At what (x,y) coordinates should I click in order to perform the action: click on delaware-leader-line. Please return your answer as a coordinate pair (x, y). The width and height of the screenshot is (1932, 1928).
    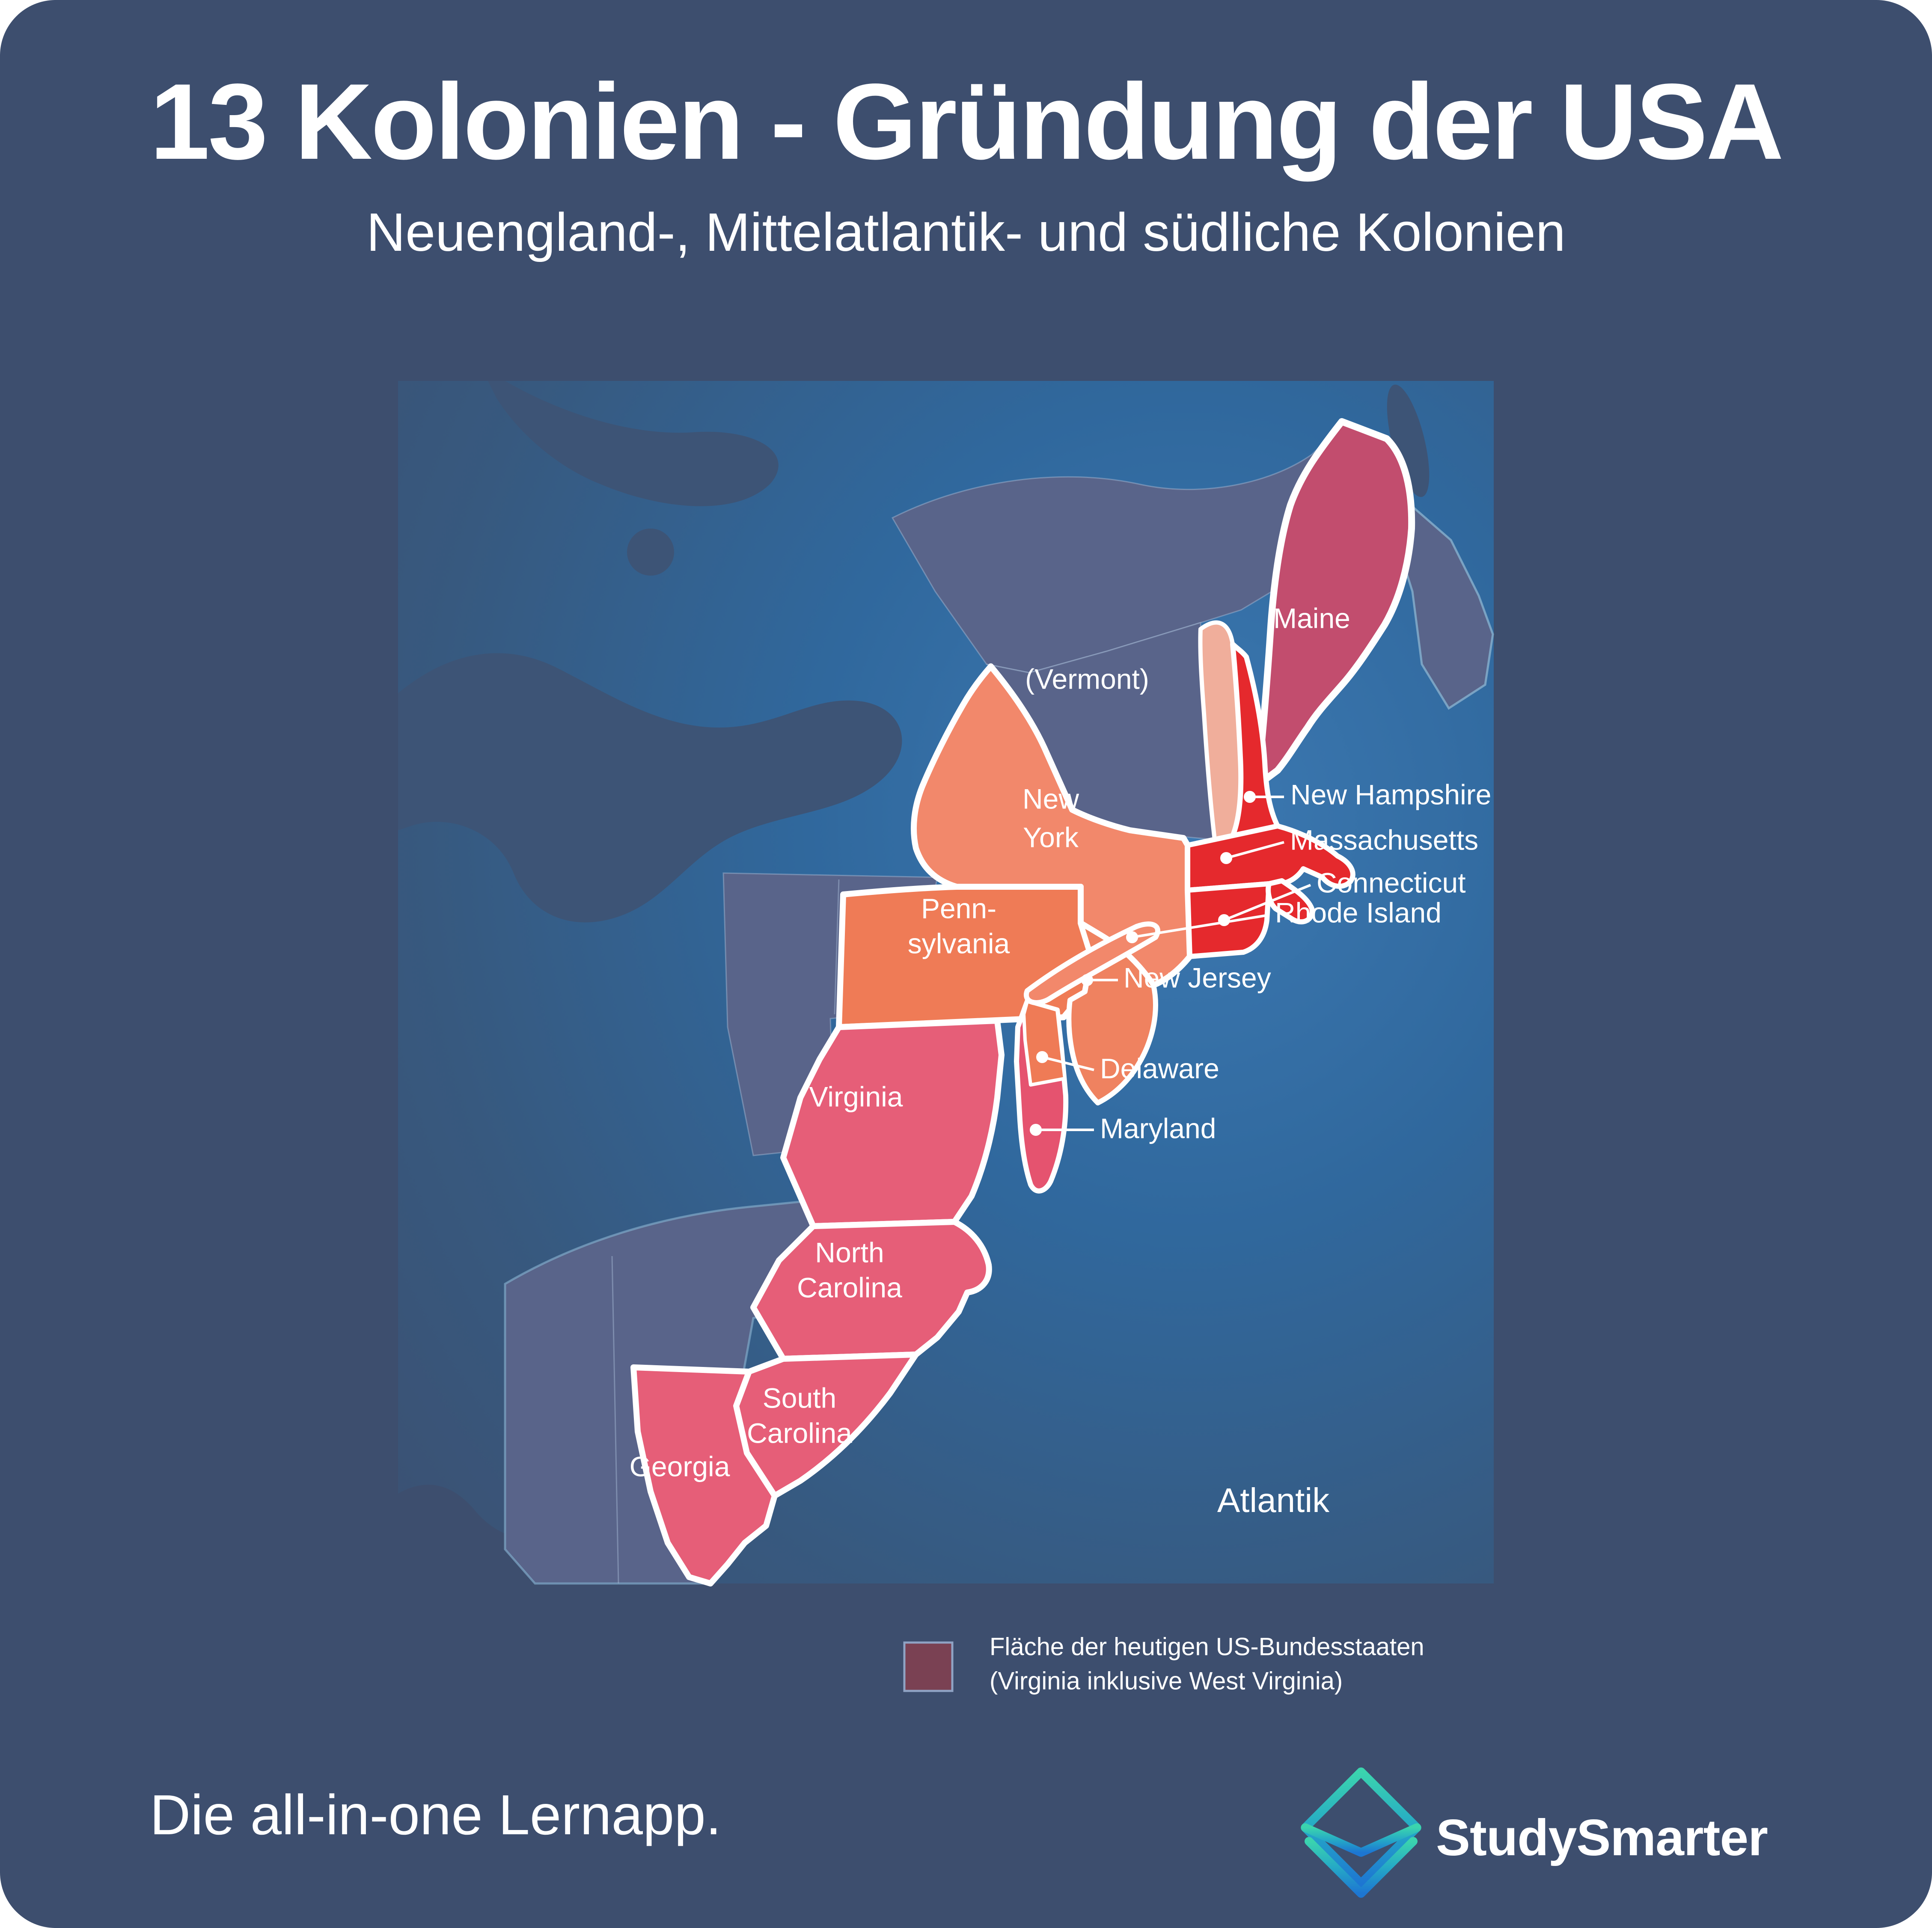
    Looking at the image, I should click on (1068, 1064).